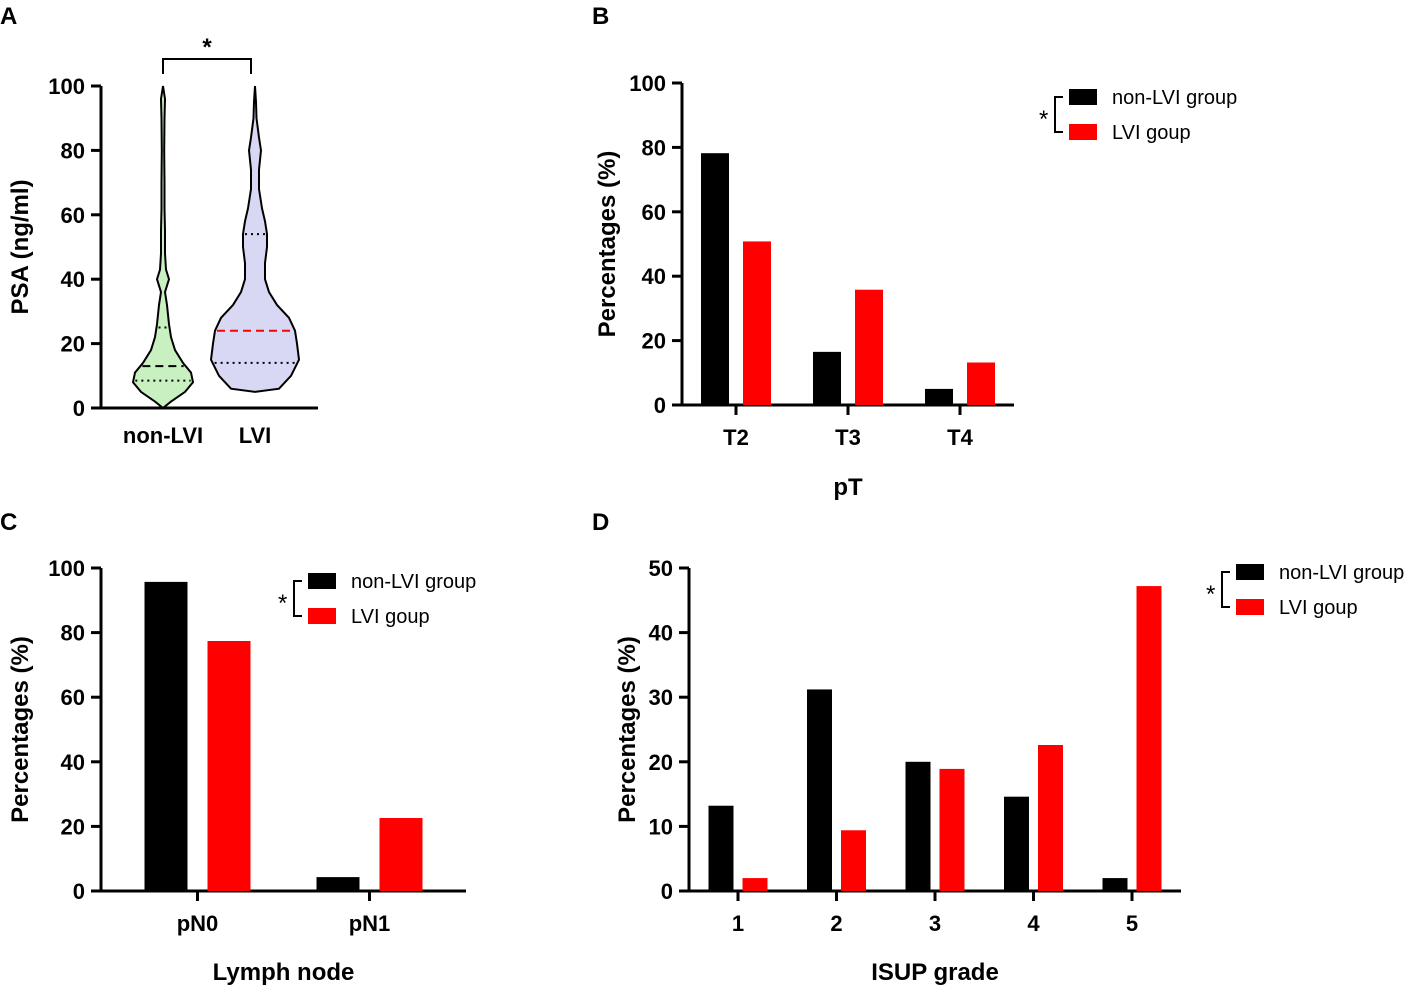 The height and width of the screenshot is (988, 1418). What do you see at coordinates (370, 923) in the screenshot?
I see `x-tick-label: pN1` at bounding box center [370, 923].